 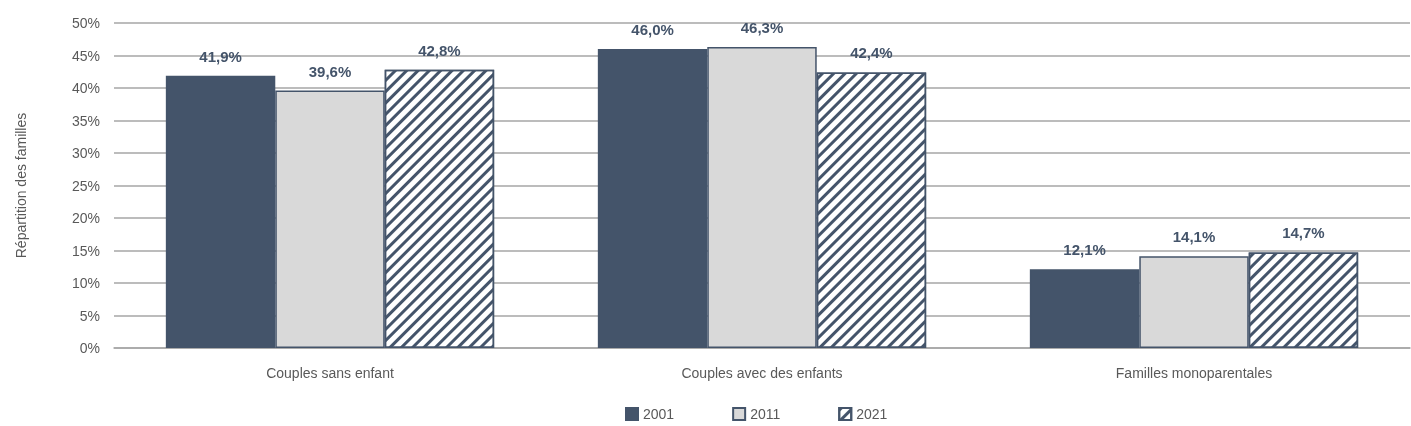 What do you see at coordinates (85, 185) in the screenshot?
I see `y-tick-label: 25%` at bounding box center [85, 185].